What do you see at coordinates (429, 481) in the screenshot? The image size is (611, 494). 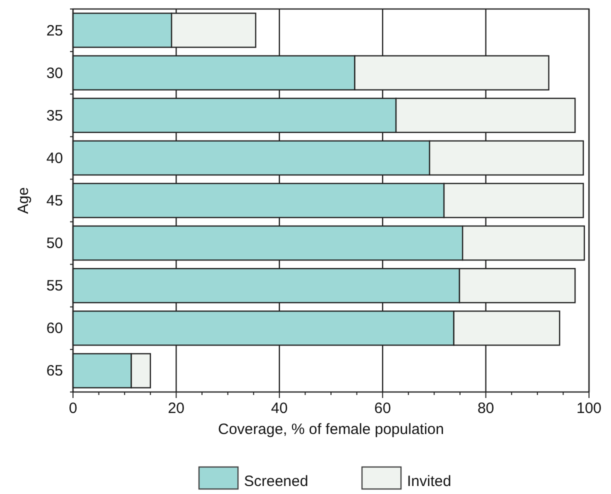 I see `legend-label: Invited` at bounding box center [429, 481].